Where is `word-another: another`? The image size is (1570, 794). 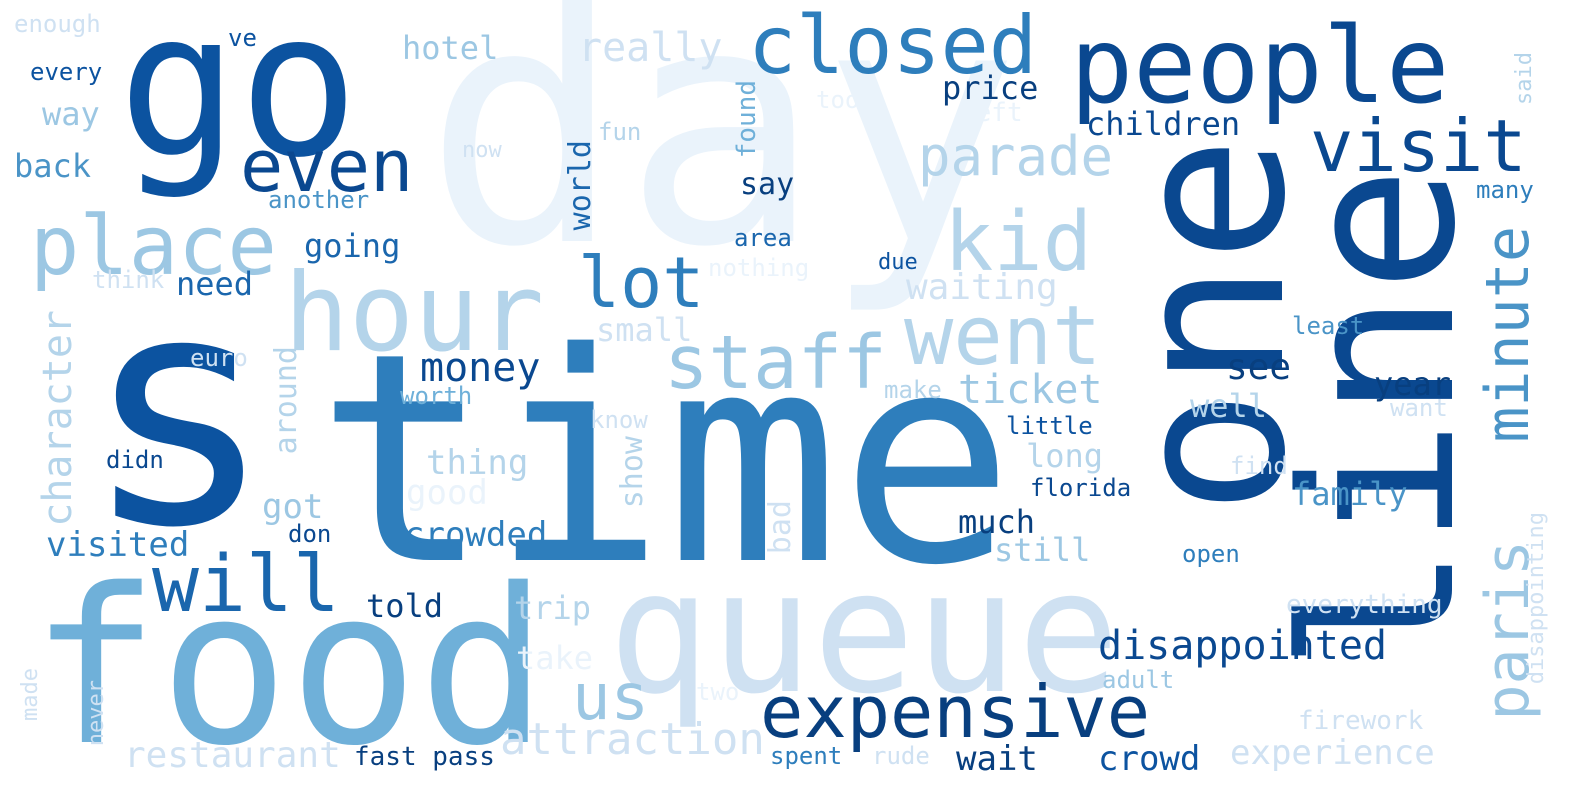
word-another: another is located at coordinates (319, 200).